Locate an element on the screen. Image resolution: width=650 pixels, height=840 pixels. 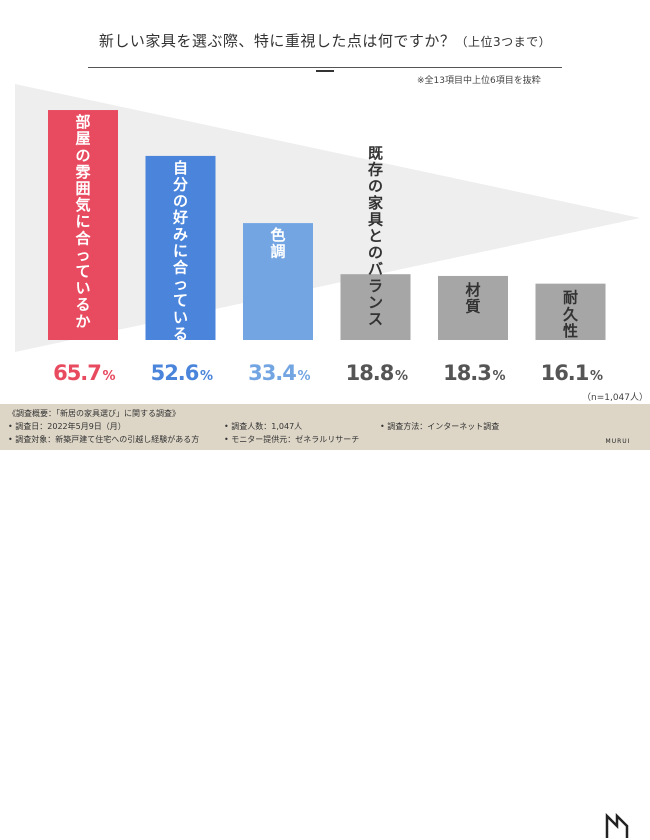
title-underline is located at coordinates (325, 67).